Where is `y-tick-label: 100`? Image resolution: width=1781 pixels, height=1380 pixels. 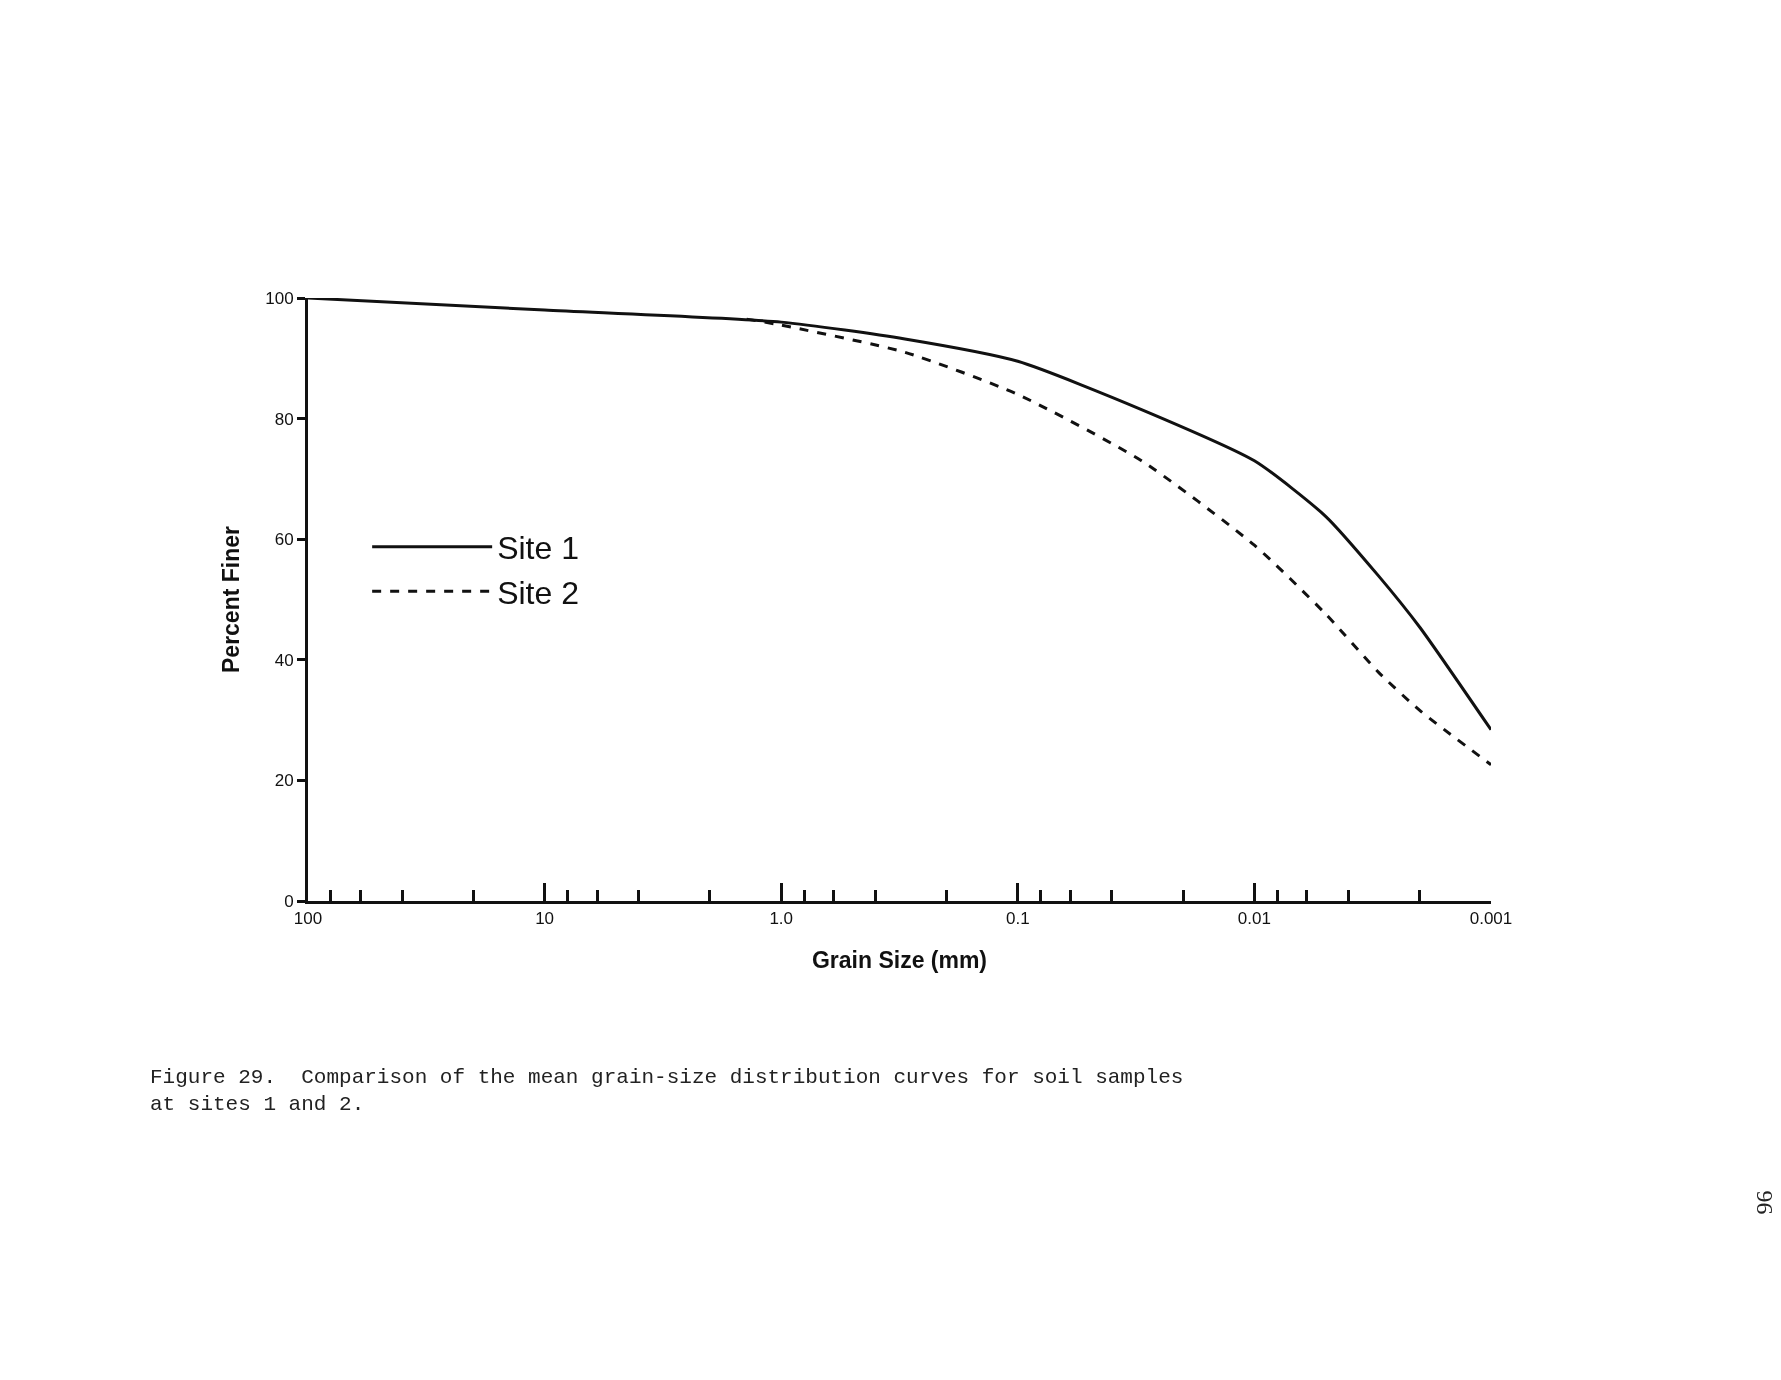
y-tick-label: 100 is located at coordinates (279, 298).